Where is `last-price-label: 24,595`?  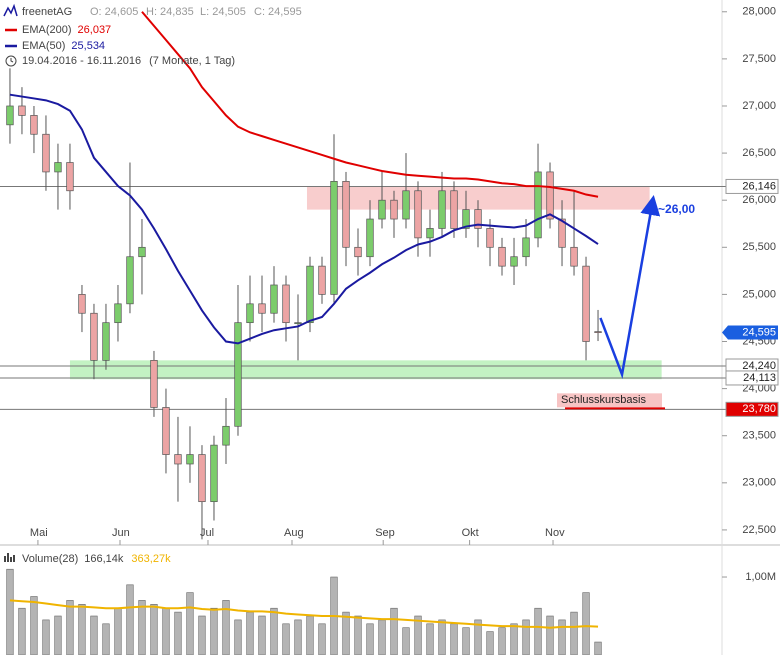
last-price-label: 24,595 is located at coordinates (759, 332).